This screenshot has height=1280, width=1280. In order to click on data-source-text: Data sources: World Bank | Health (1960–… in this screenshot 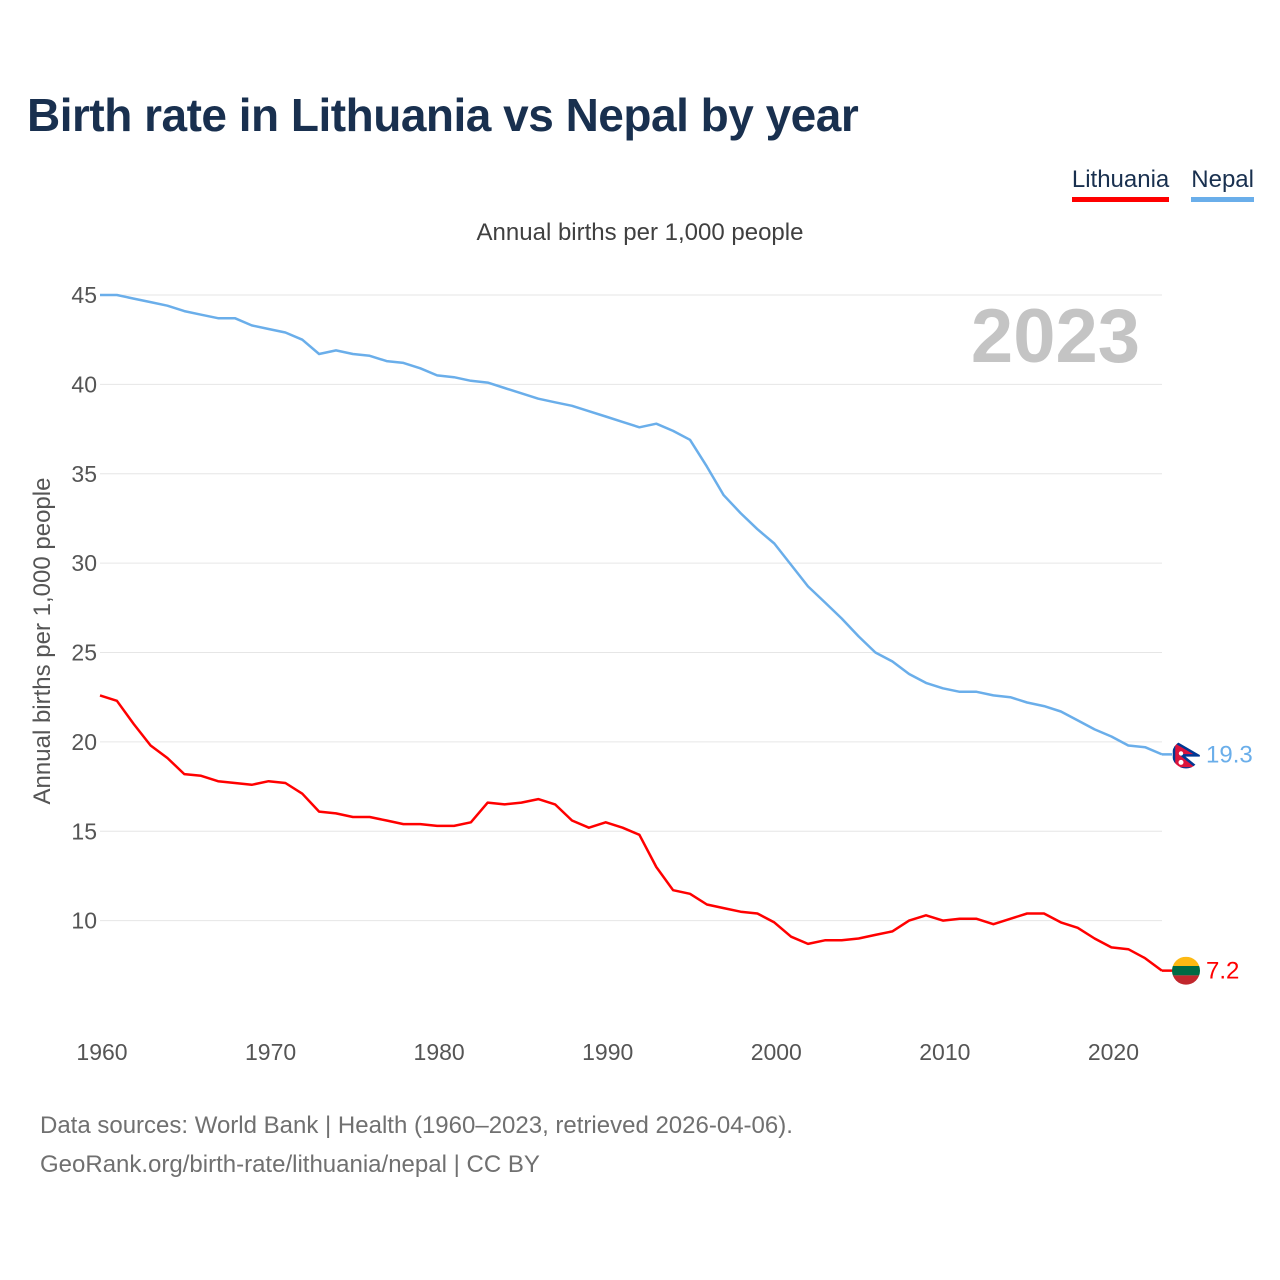, I will do `click(416, 1125)`.